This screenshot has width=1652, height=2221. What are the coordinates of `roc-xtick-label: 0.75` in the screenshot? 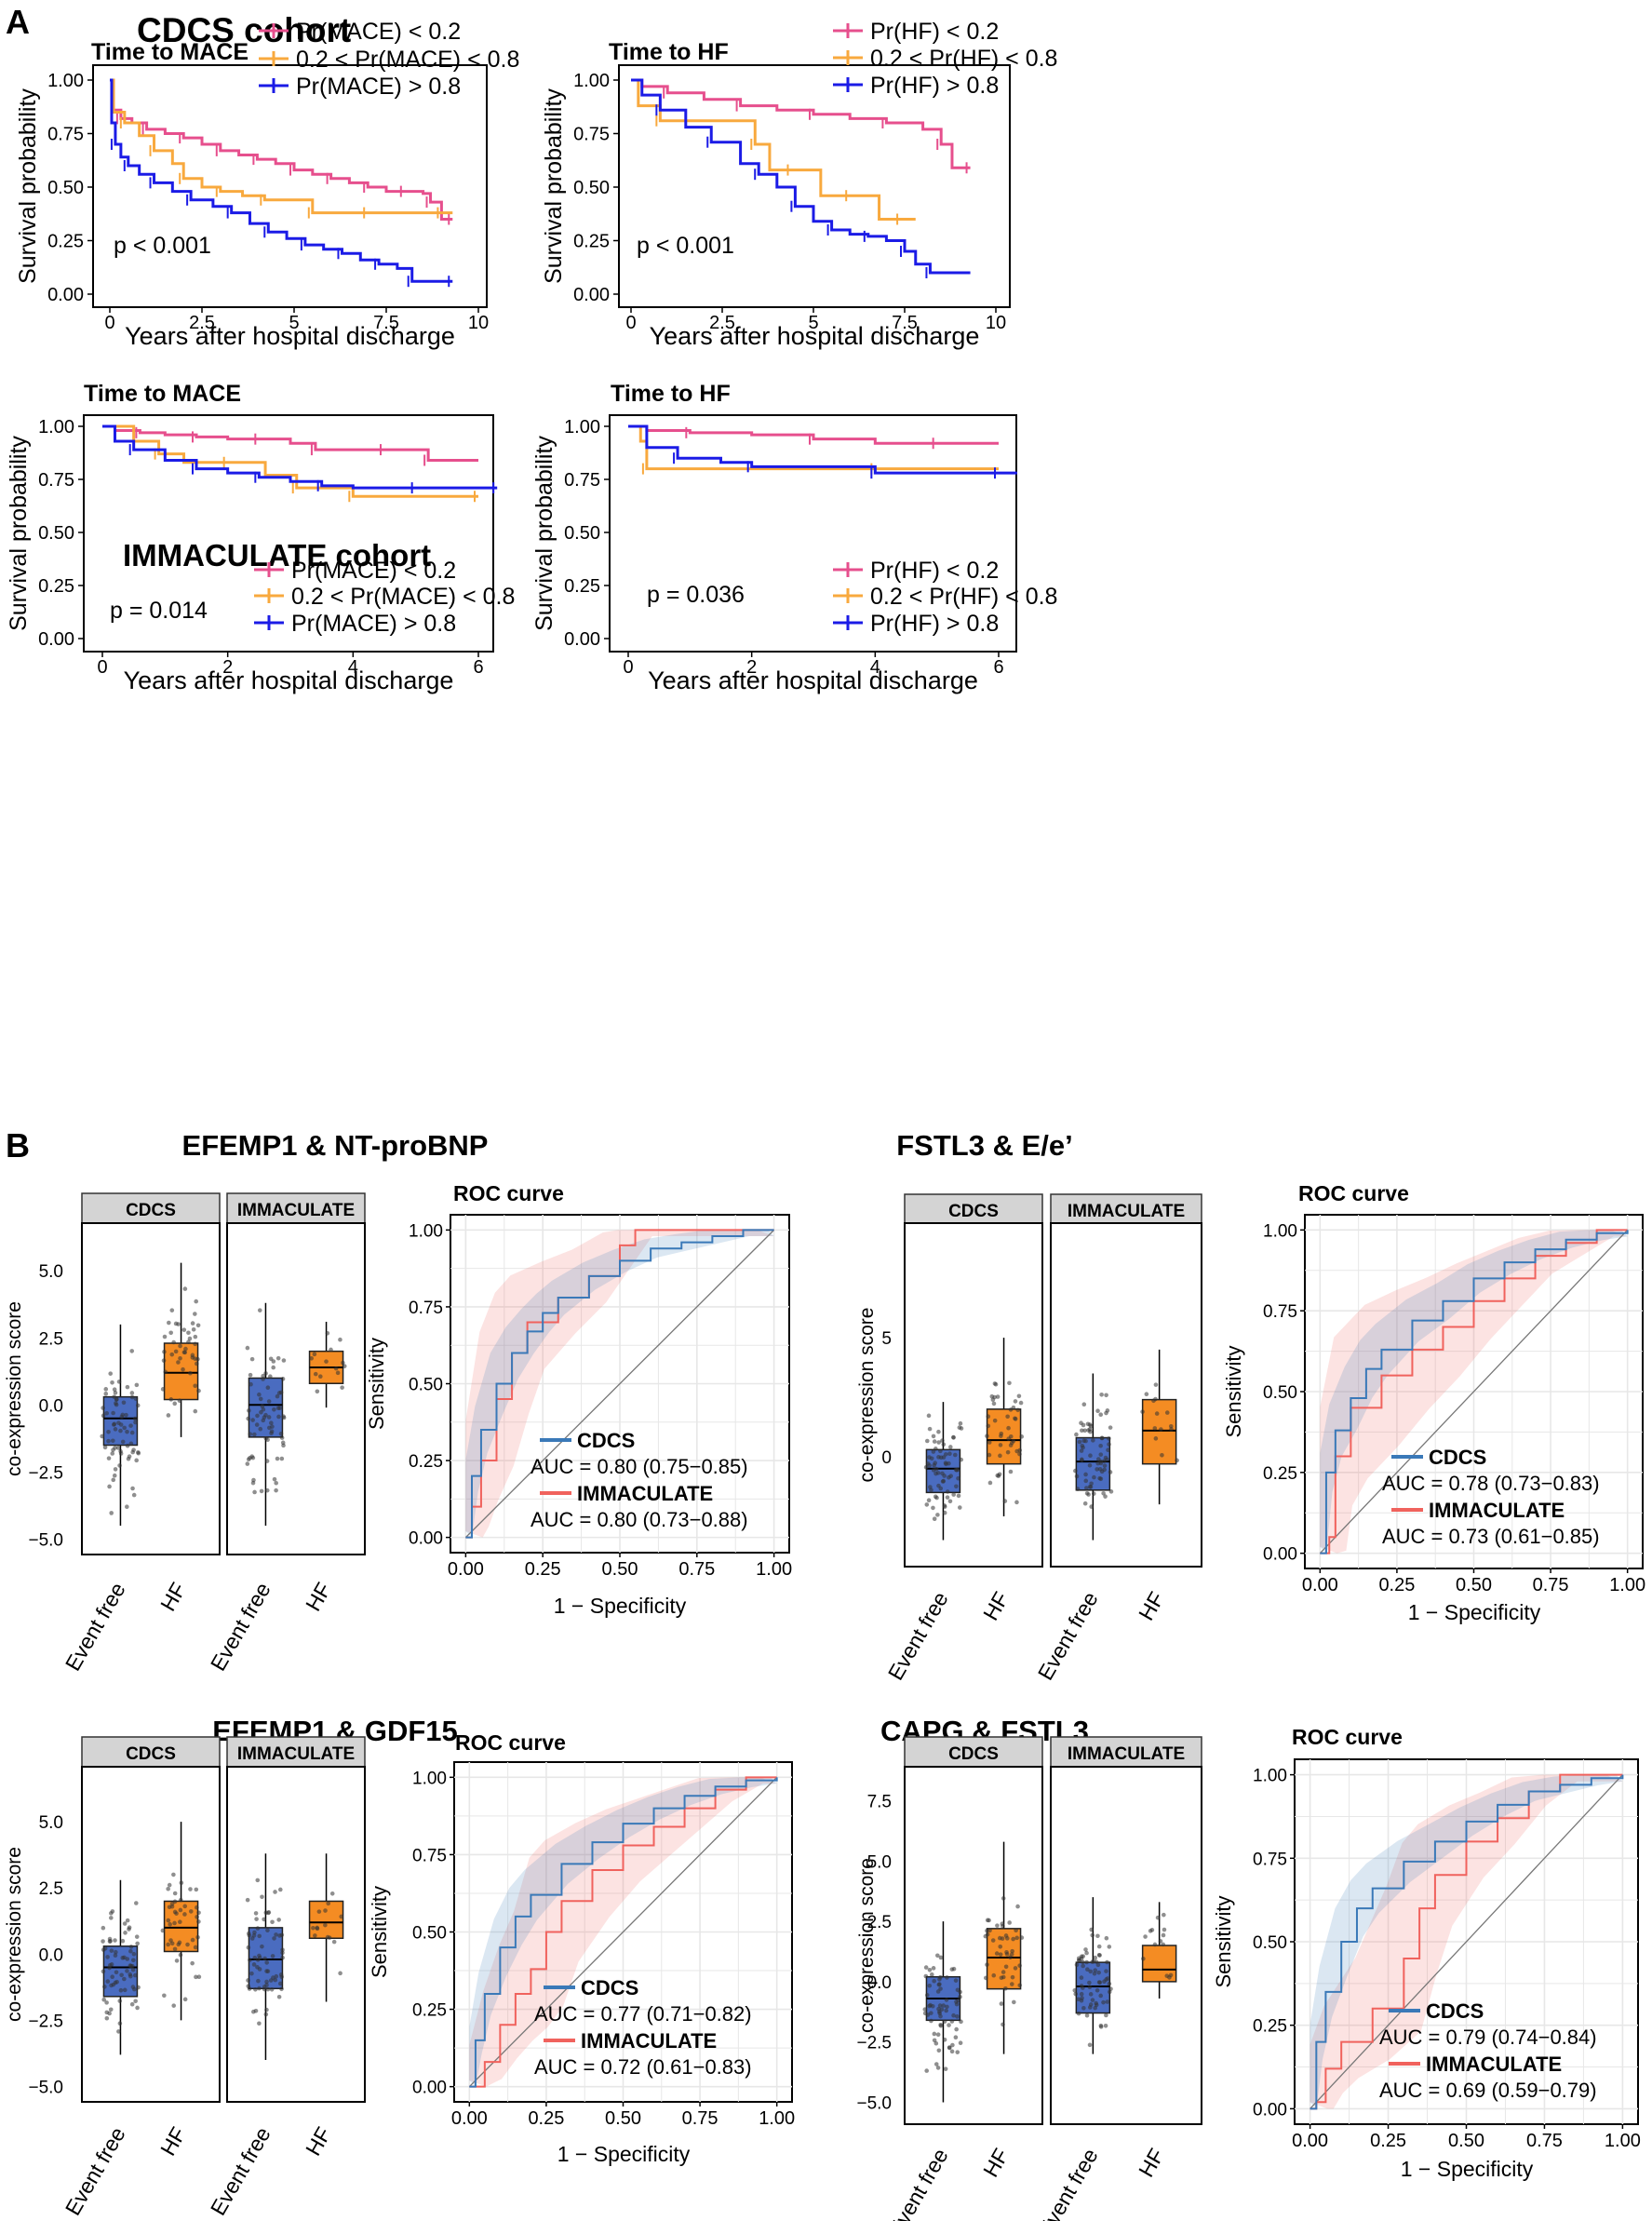 It's located at (697, 1569).